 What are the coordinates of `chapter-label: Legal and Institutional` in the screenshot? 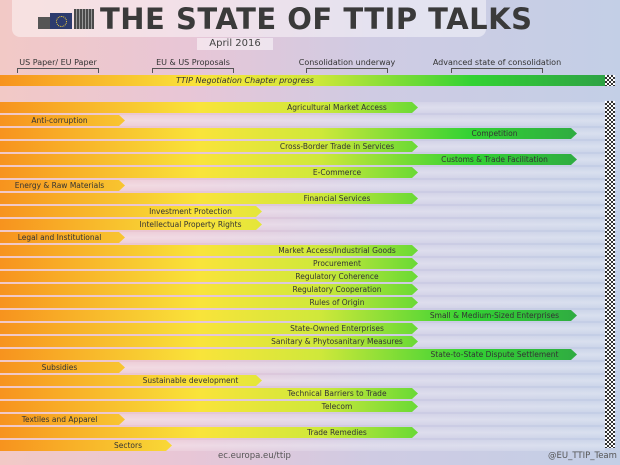 It's located at (59, 237).